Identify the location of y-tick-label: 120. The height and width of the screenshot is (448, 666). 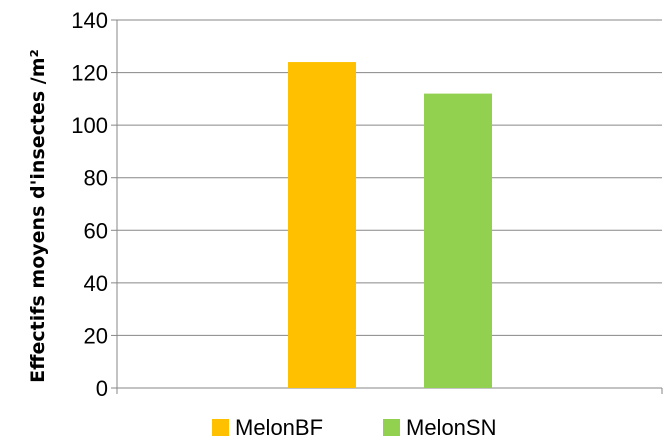
(89, 73).